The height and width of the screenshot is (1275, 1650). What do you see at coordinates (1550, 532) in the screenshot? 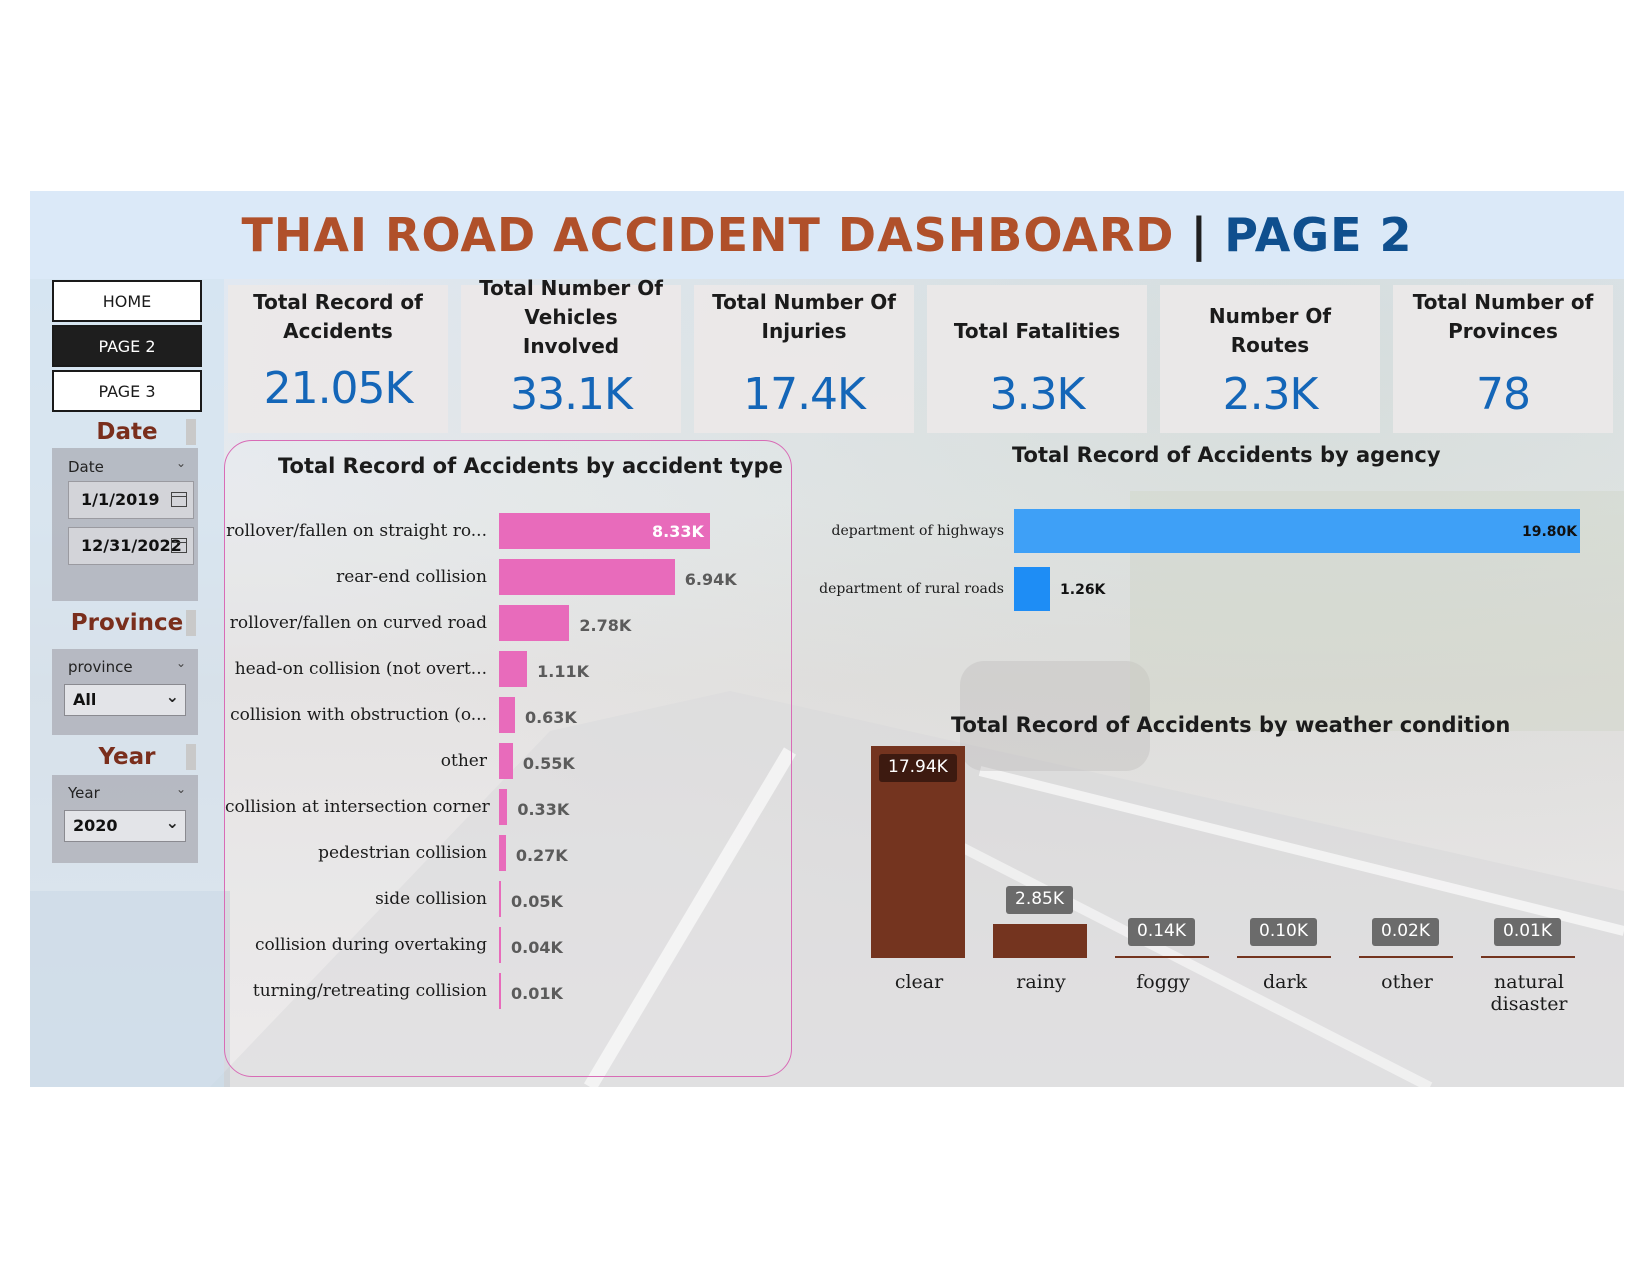
I see `agency-data-label: 19.80K` at bounding box center [1550, 532].